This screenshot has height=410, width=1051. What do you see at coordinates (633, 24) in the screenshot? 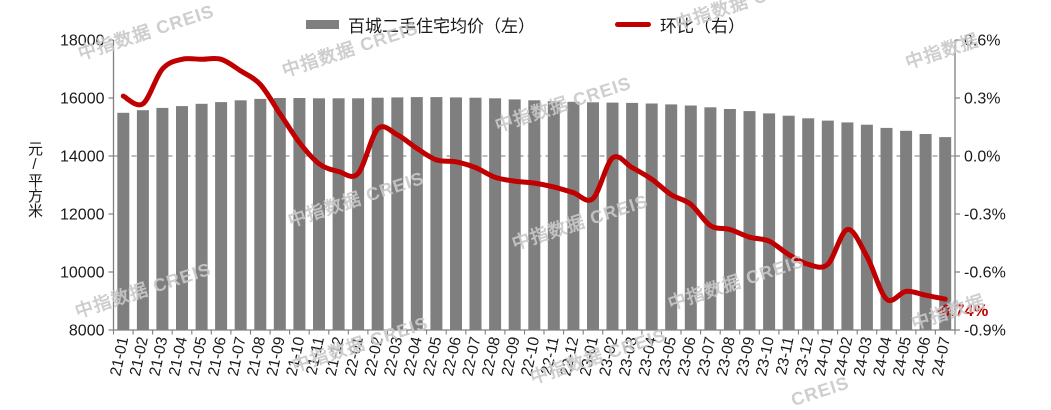
I see `line-series-swatch` at bounding box center [633, 24].